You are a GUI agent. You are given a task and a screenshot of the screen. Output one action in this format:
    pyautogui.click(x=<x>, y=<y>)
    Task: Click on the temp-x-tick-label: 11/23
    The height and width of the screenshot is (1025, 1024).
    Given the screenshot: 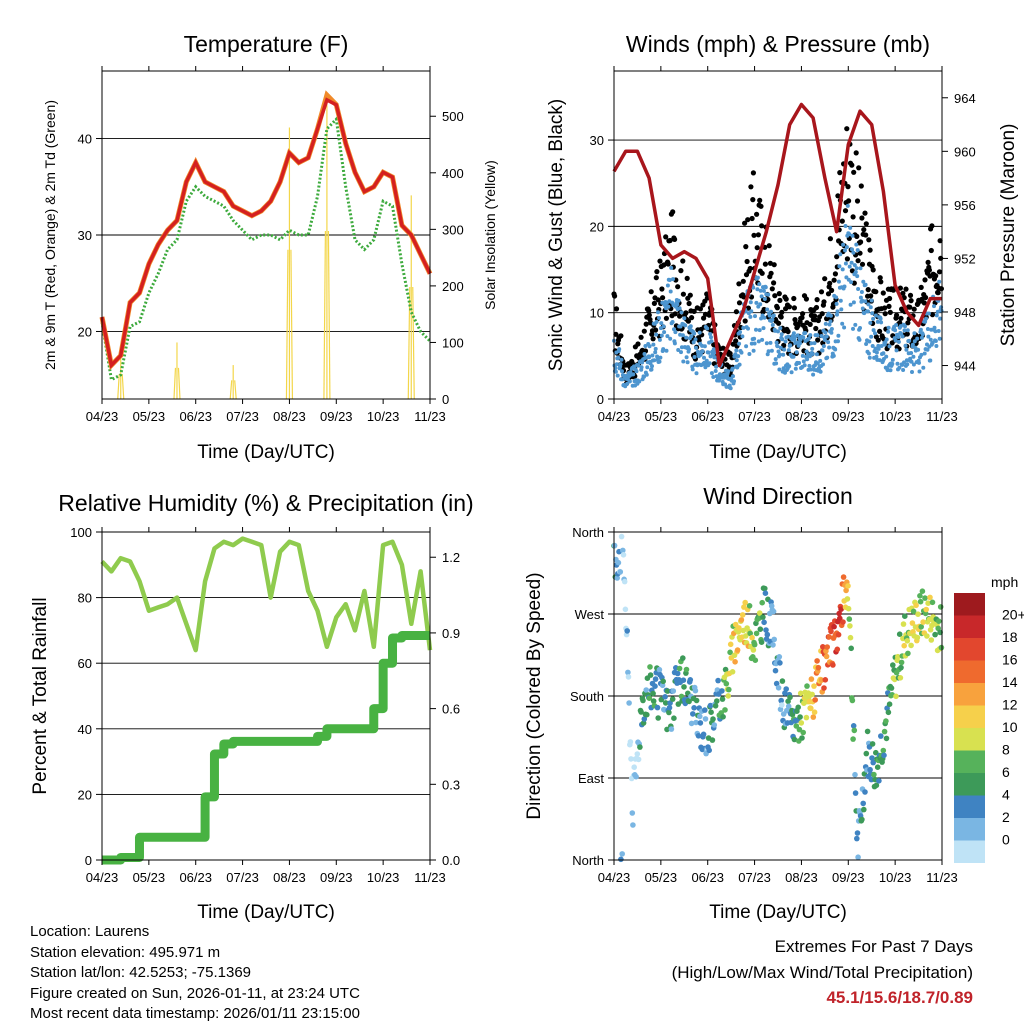 What is the action you would take?
    pyautogui.click(x=430, y=416)
    